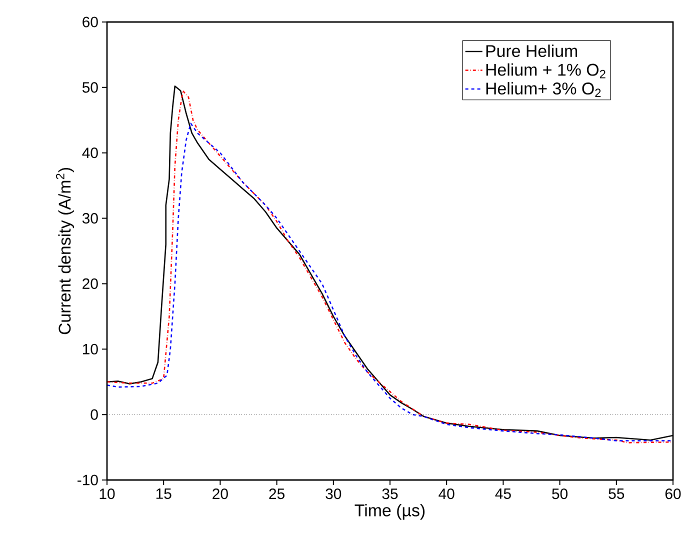 This screenshot has width=685, height=554. Describe the element at coordinates (334, 494) in the screenshot. I see `x-tick-label: 30` at that location.